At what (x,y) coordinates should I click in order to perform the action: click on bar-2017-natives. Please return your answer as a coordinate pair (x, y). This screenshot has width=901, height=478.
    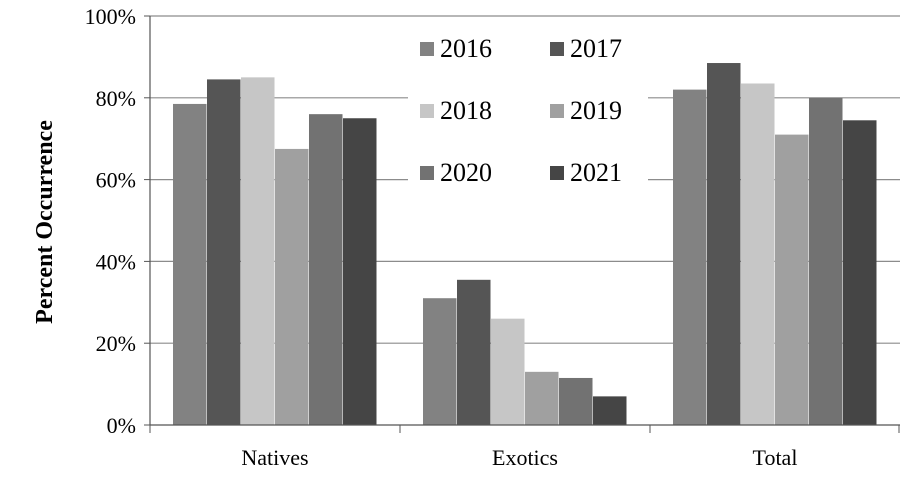
    Looking at the image, I should click on (224, 252).